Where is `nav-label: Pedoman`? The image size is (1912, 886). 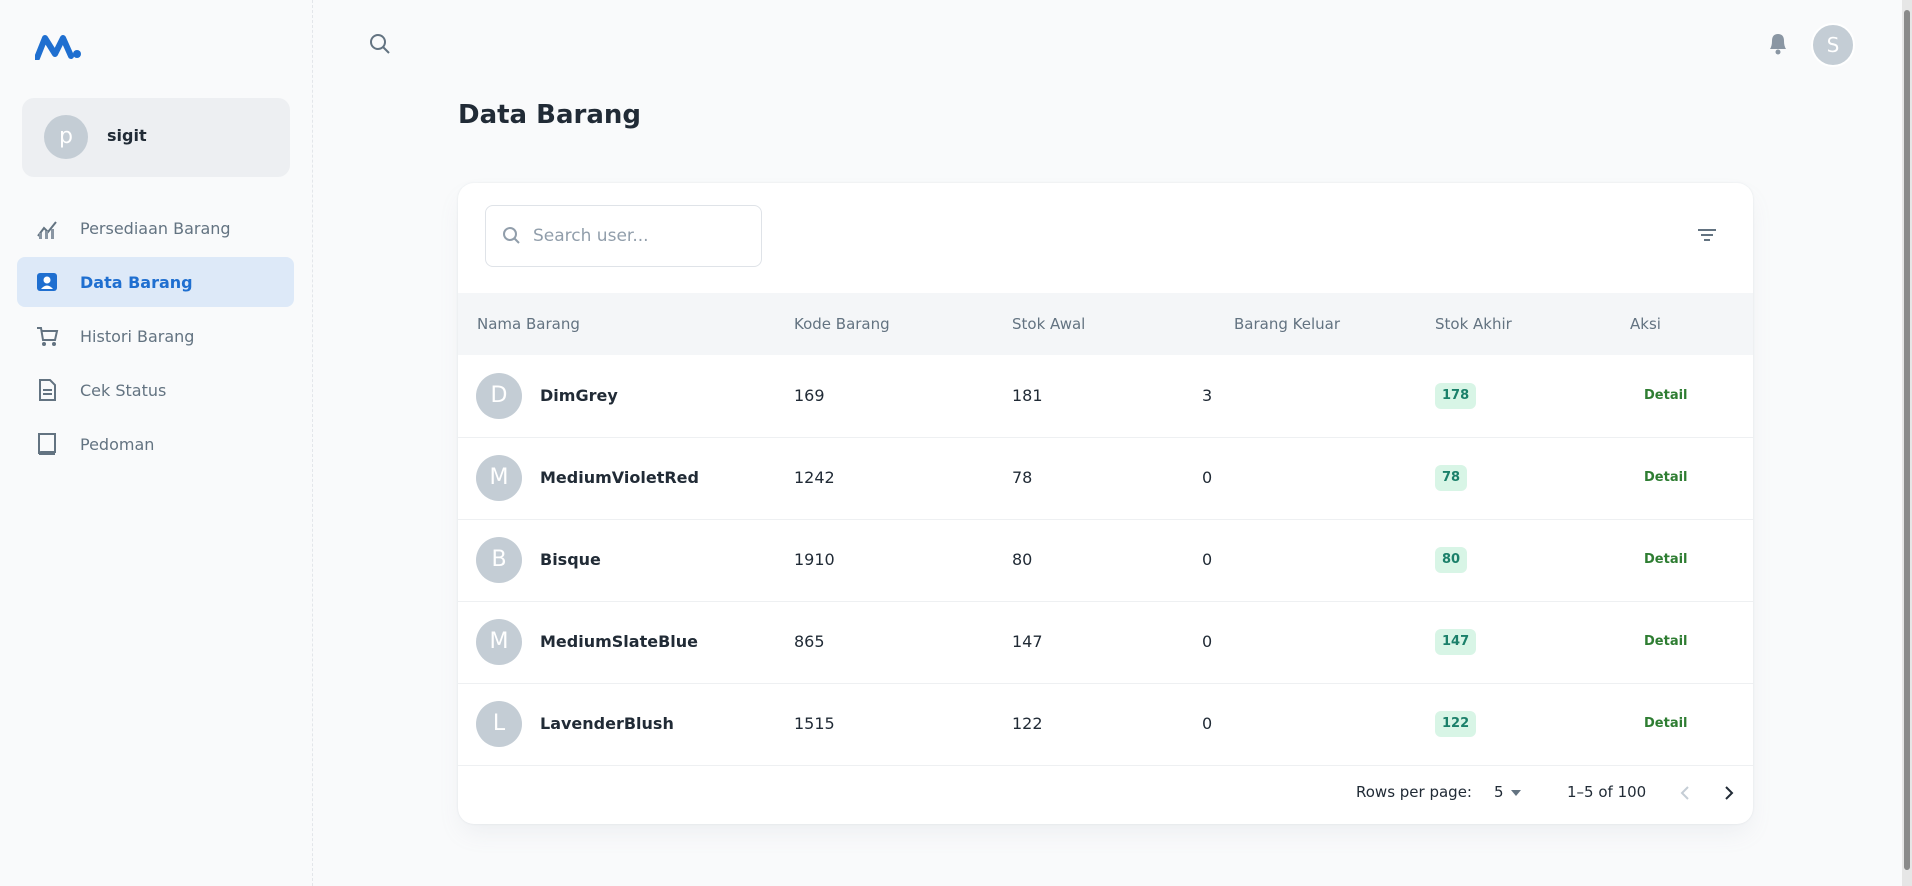
nav-label: Pedoman is located at coordinates (117, 444).